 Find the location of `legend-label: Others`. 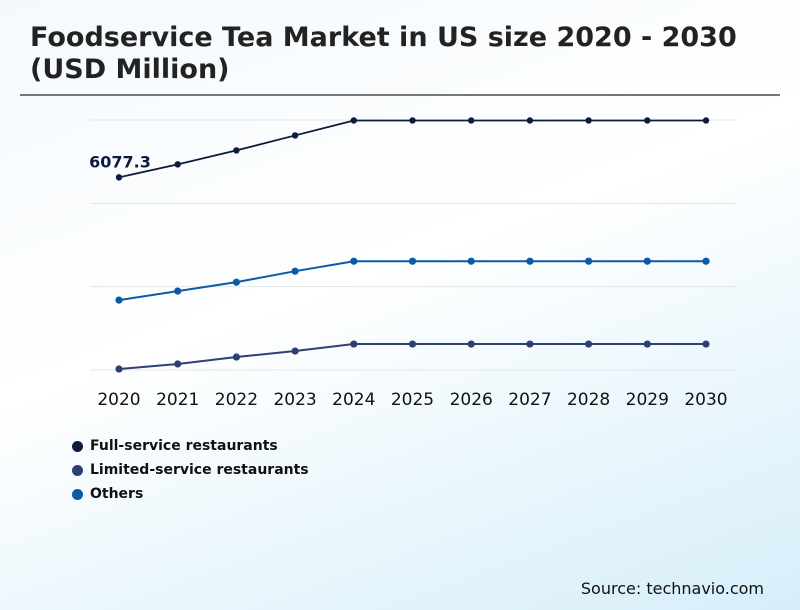

legend-label: Others is located at coordinates (117, 494).